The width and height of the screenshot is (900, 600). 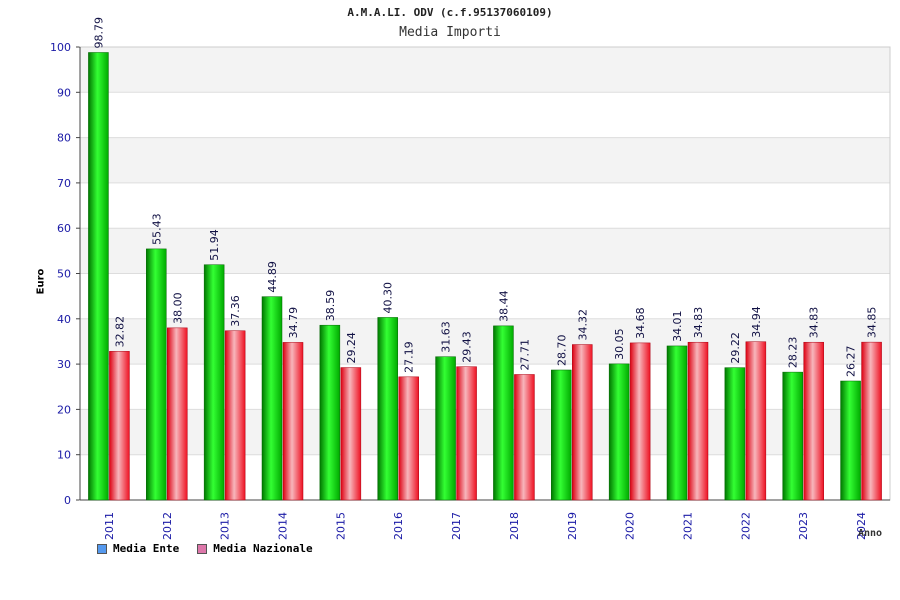 What do you see at coordinates (446, 337) in the screenshot?
I see `data-label-media-ente-2017: 31.63` at bounding box center [446, 337].